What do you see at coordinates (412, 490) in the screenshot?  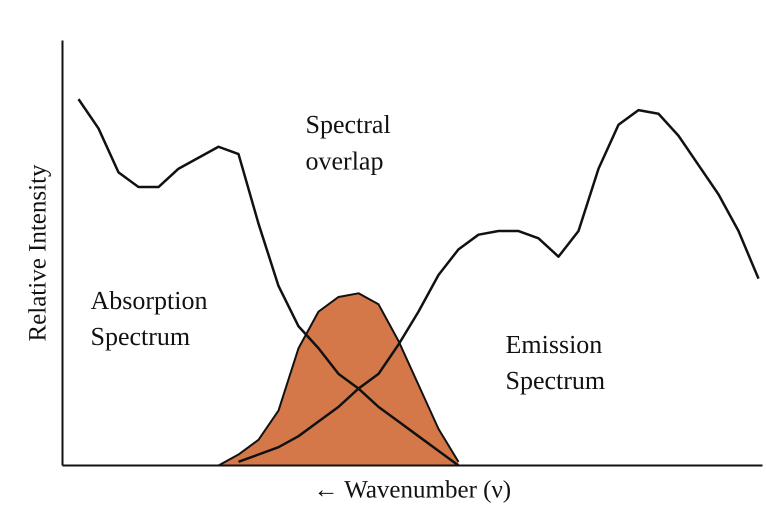 I see `x-axis-title: ← Wavenumber (ν)` at bounding box center [412, 490].